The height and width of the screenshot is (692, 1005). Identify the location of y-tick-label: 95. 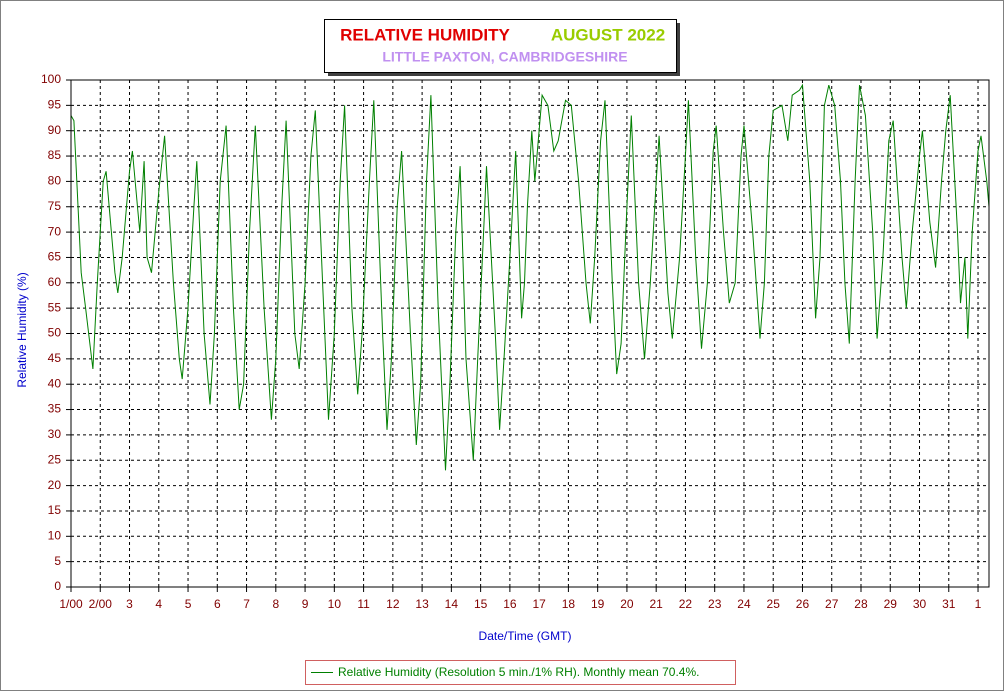
(55, 105).